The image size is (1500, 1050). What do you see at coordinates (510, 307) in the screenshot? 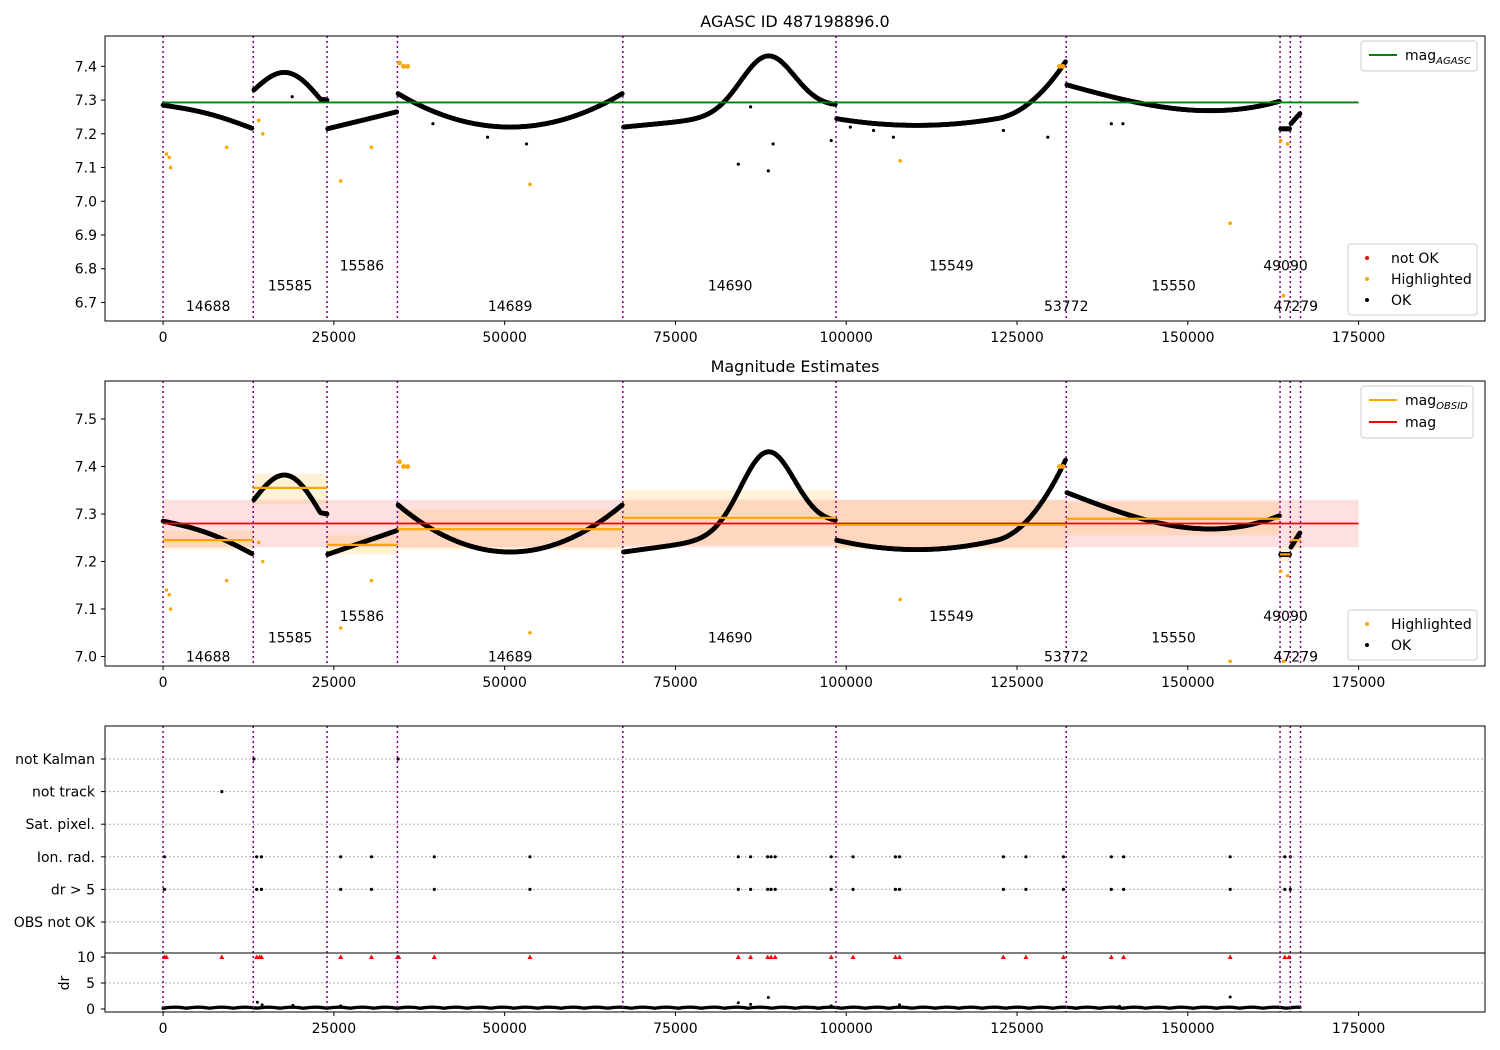
I see `obsid-label-4: 14689` at bounding box center [510, 307].